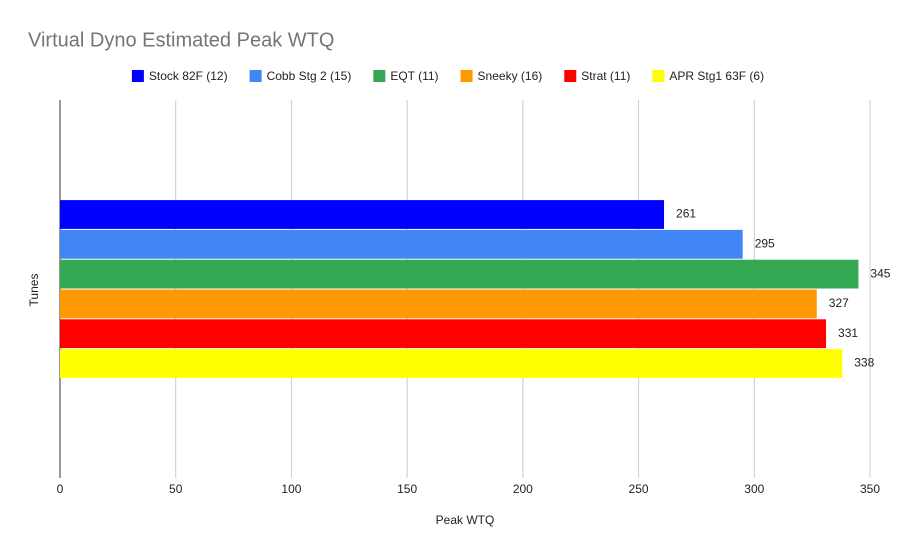 Image resolution: width=897 pixels, height=556 pixels. Describe the element at coordinates (309, 76) in the screenshot. I see `legend-label: Cobb Stg 2 (15)` at that location.